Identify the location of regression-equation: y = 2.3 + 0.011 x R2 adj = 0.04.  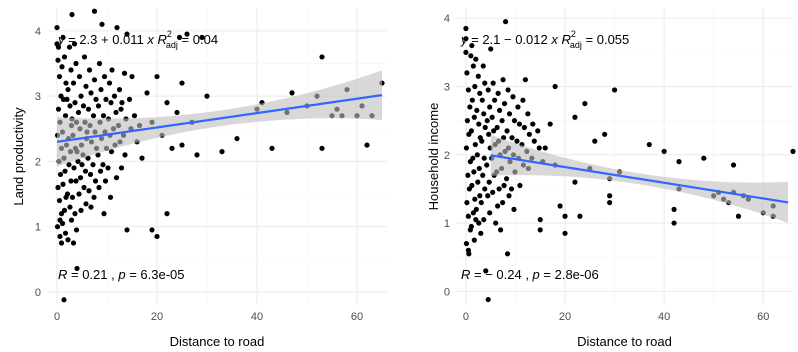
(137, 39).